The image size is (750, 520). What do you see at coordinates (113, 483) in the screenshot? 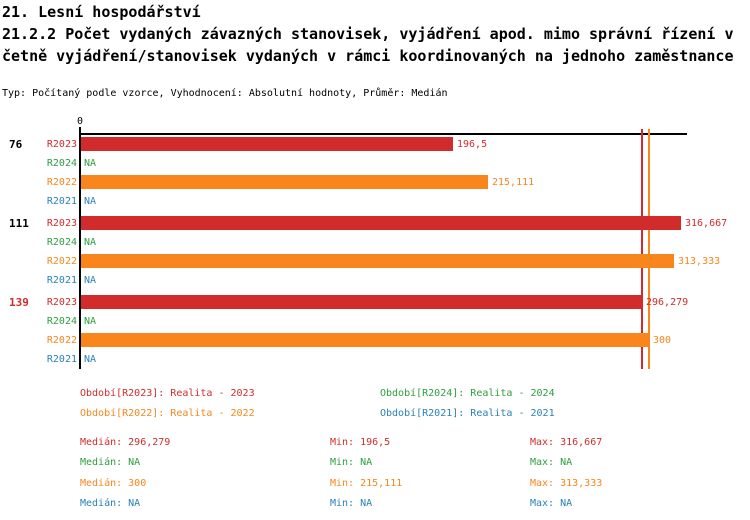
I see `stat-median: Medián: 300` at bounding box center [113, 483].